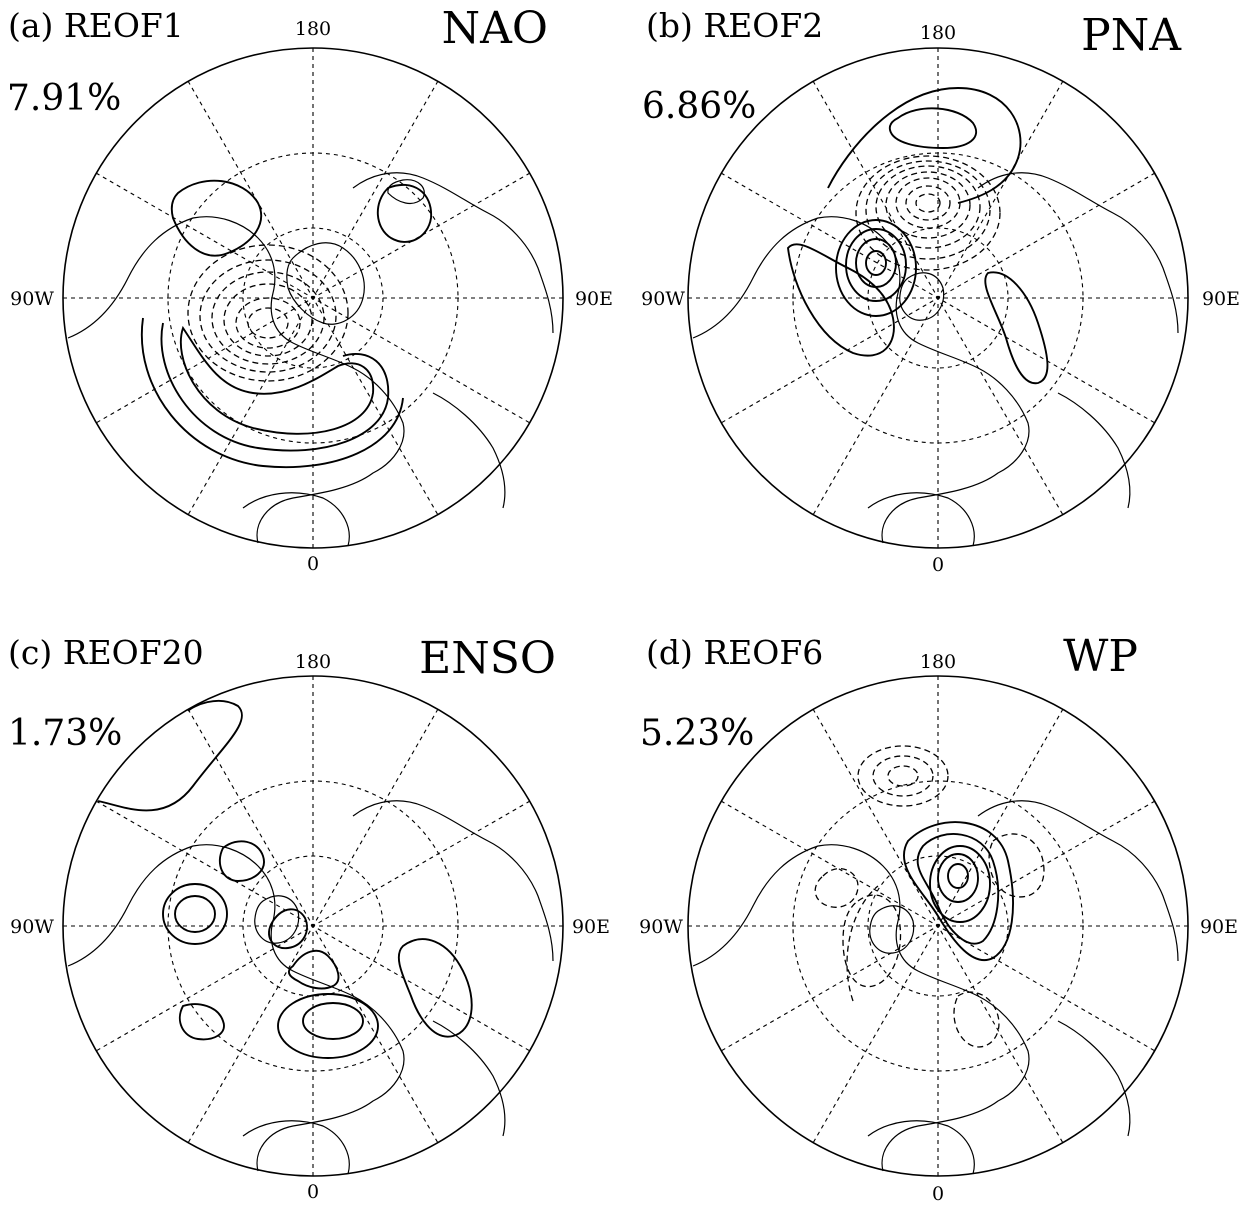 The height and width of the screenshot is (1206, 1245). Describe the element at coordinates (929, 896) in the screenshot. I see `panel-d-contours` at that location.